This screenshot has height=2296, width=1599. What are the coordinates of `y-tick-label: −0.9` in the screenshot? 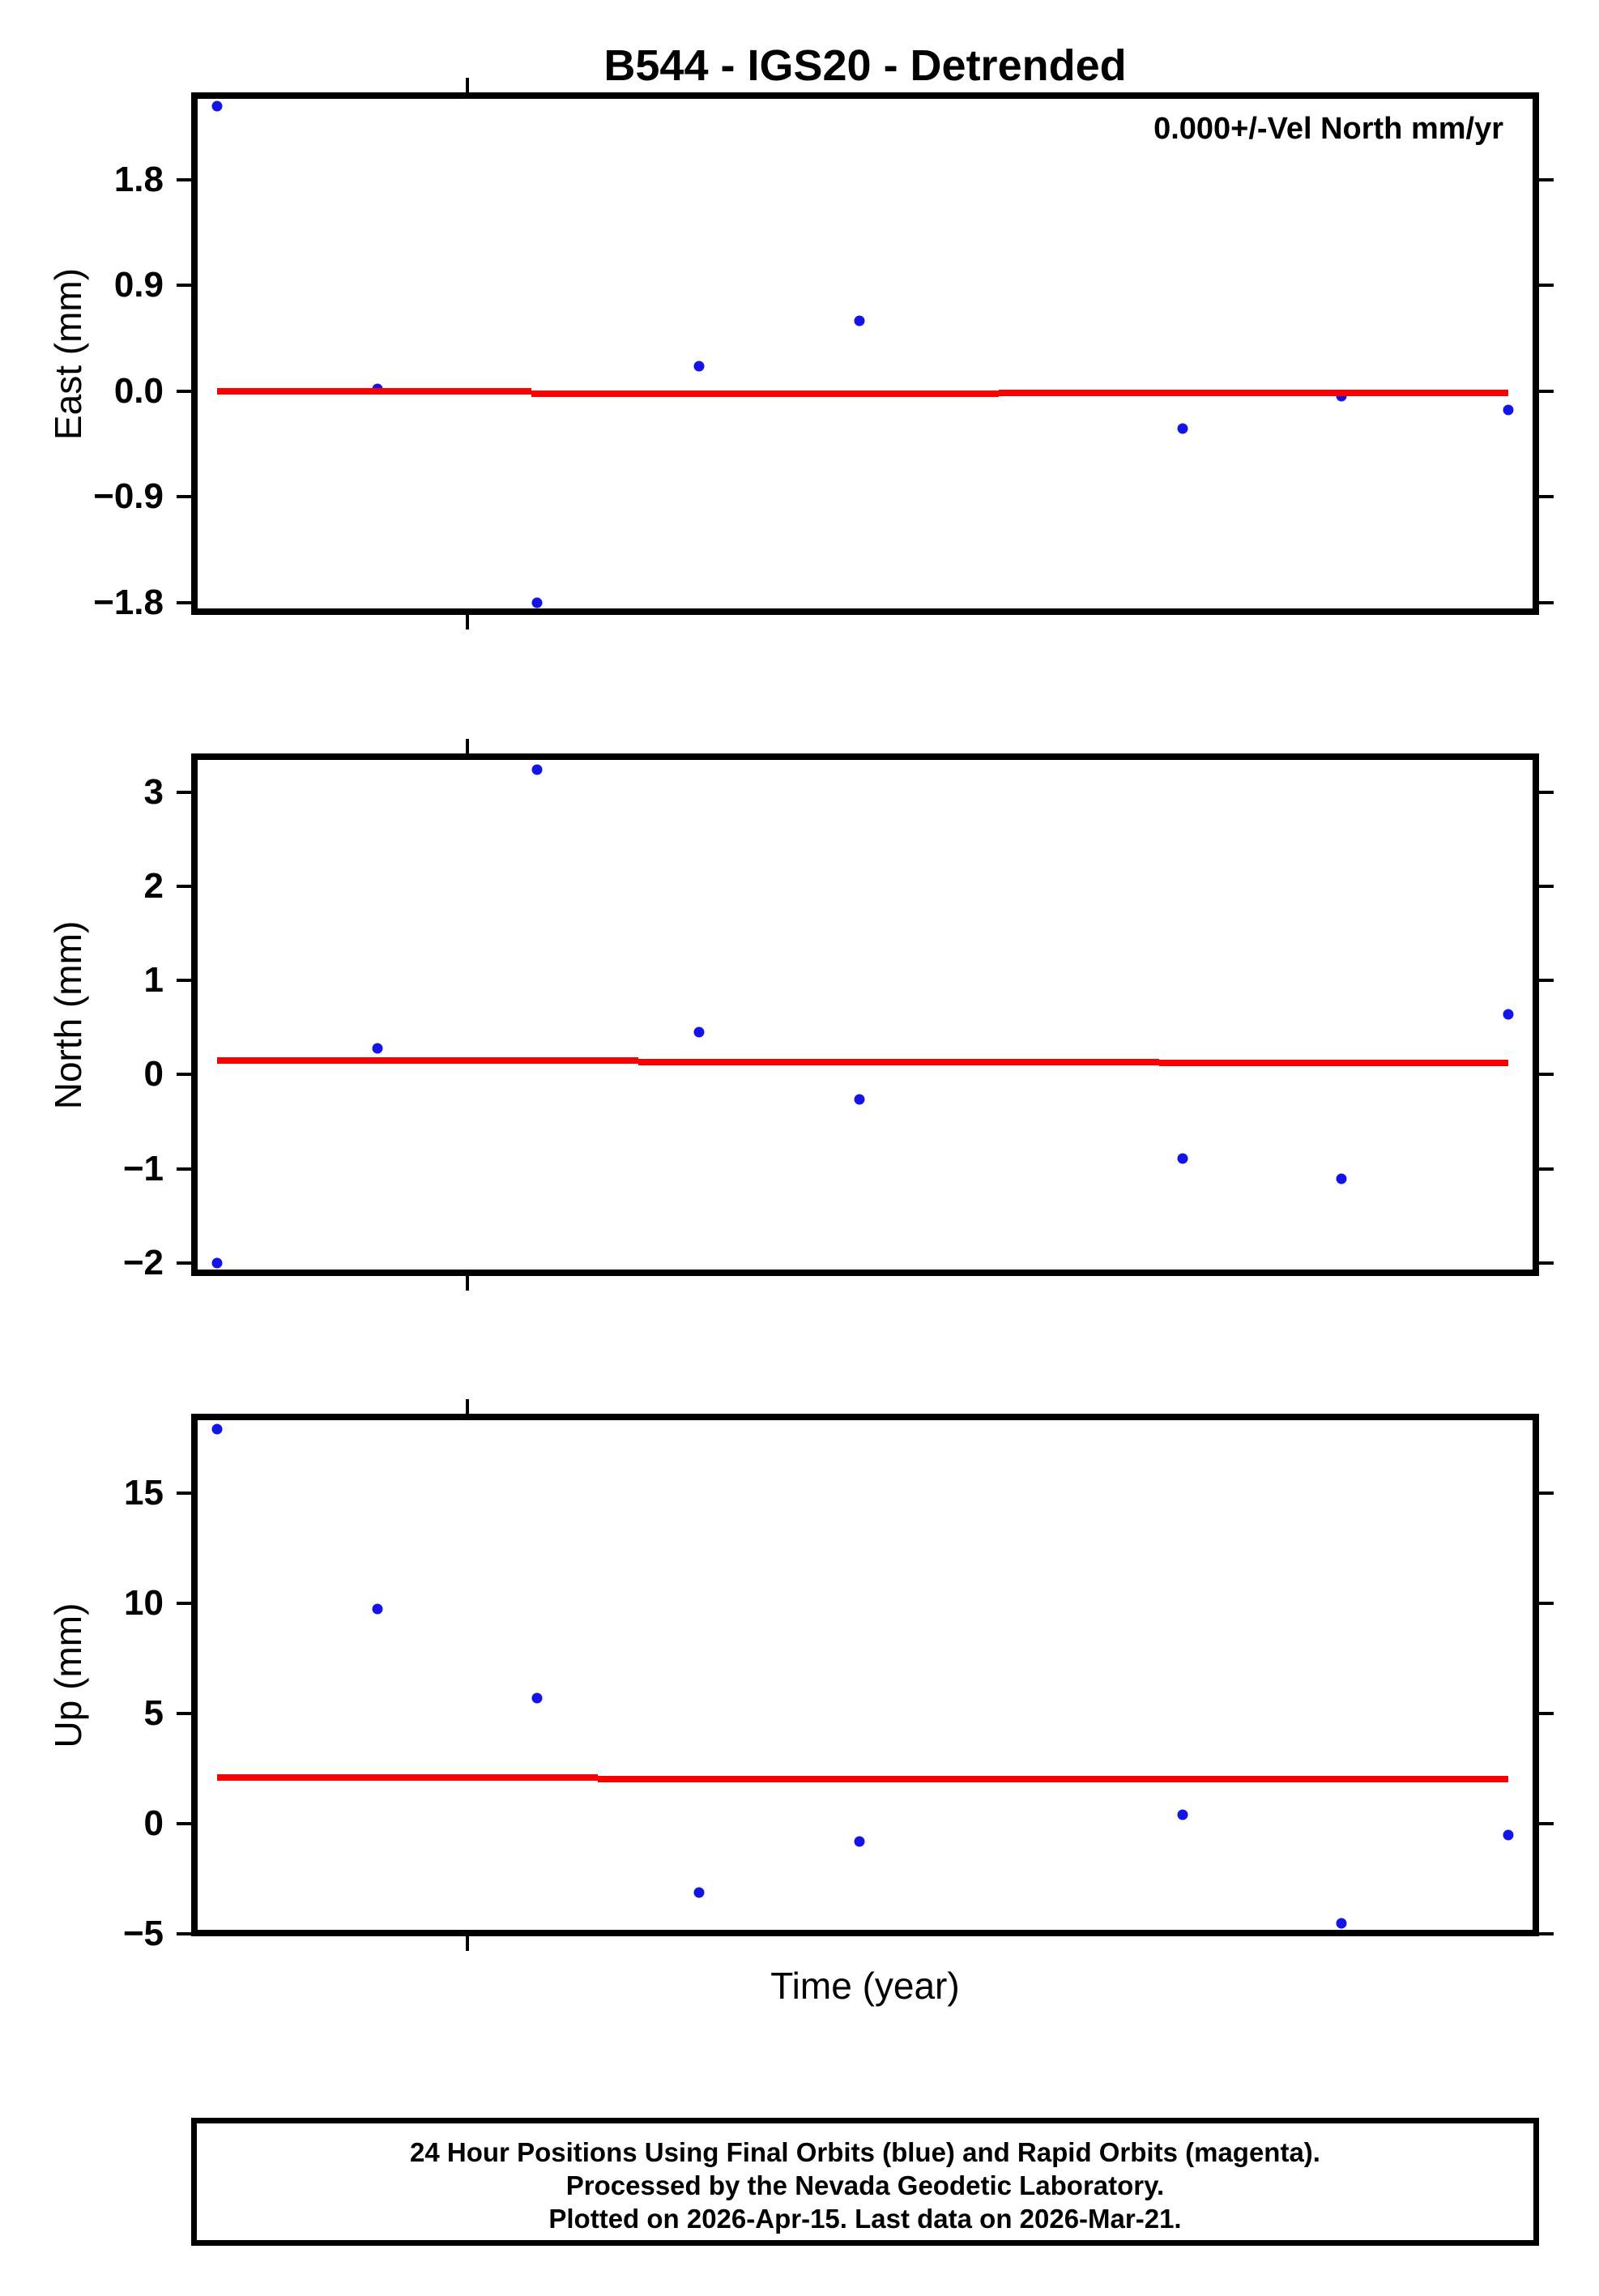 It's located at (128, 496).